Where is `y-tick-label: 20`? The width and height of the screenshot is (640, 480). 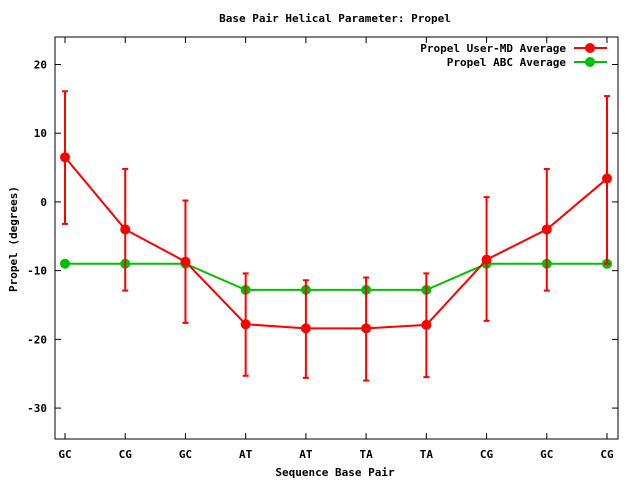 y-tick-label: 20 is located at coordinates (40, 64).